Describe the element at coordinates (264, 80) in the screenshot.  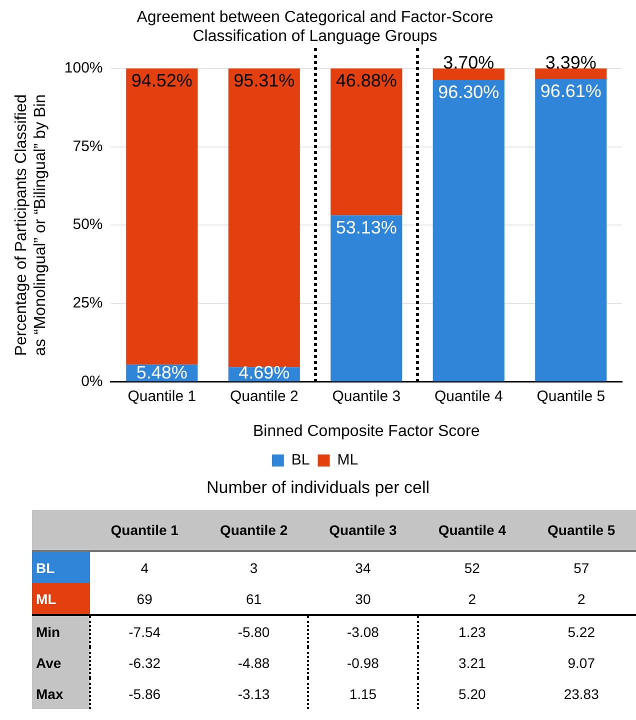
I see `data-label: 95.31%` at that location.